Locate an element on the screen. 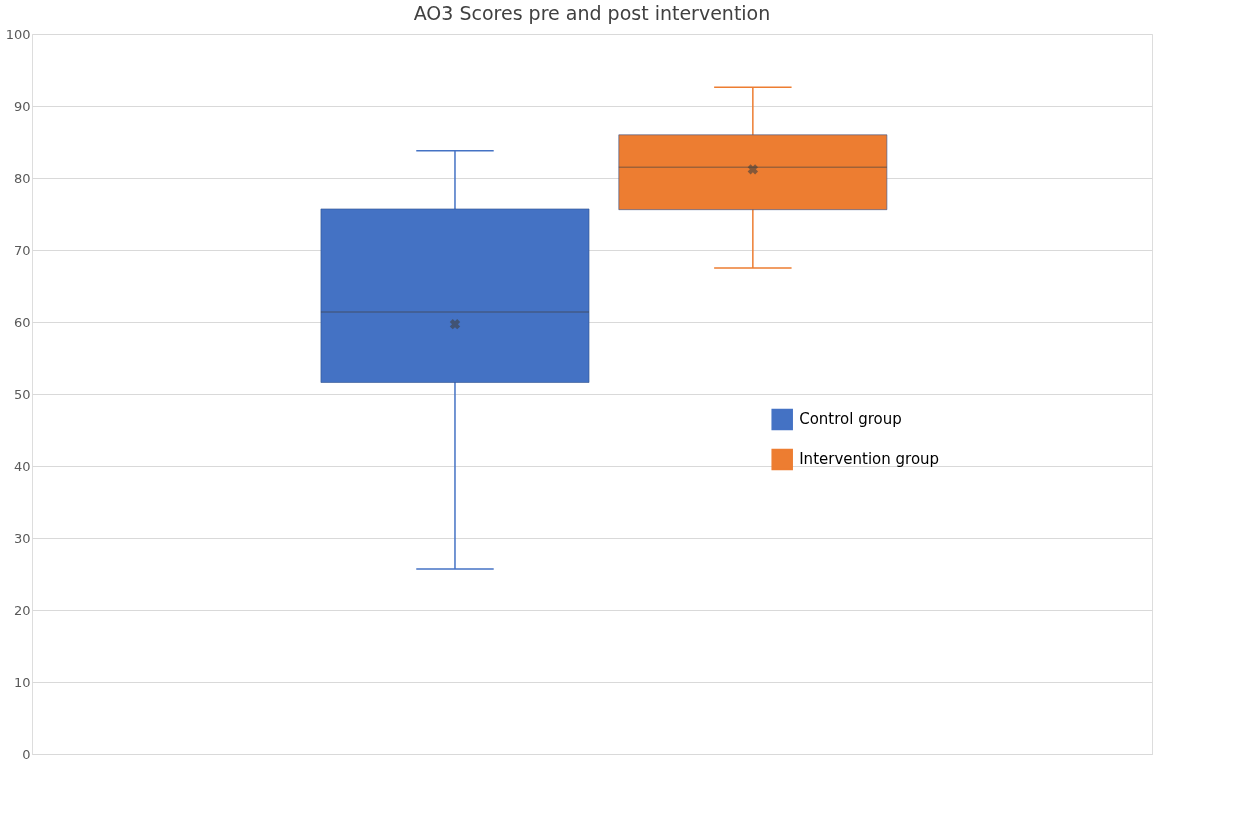 Image resolution: width=1244 pixels, height=826 pixels. y-tick-label: 20 is located at coordinates (22, 610).